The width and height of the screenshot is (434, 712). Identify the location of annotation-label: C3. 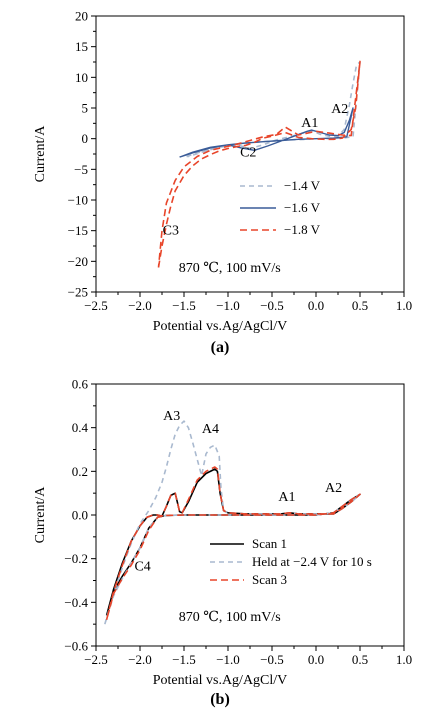
(171, 230).